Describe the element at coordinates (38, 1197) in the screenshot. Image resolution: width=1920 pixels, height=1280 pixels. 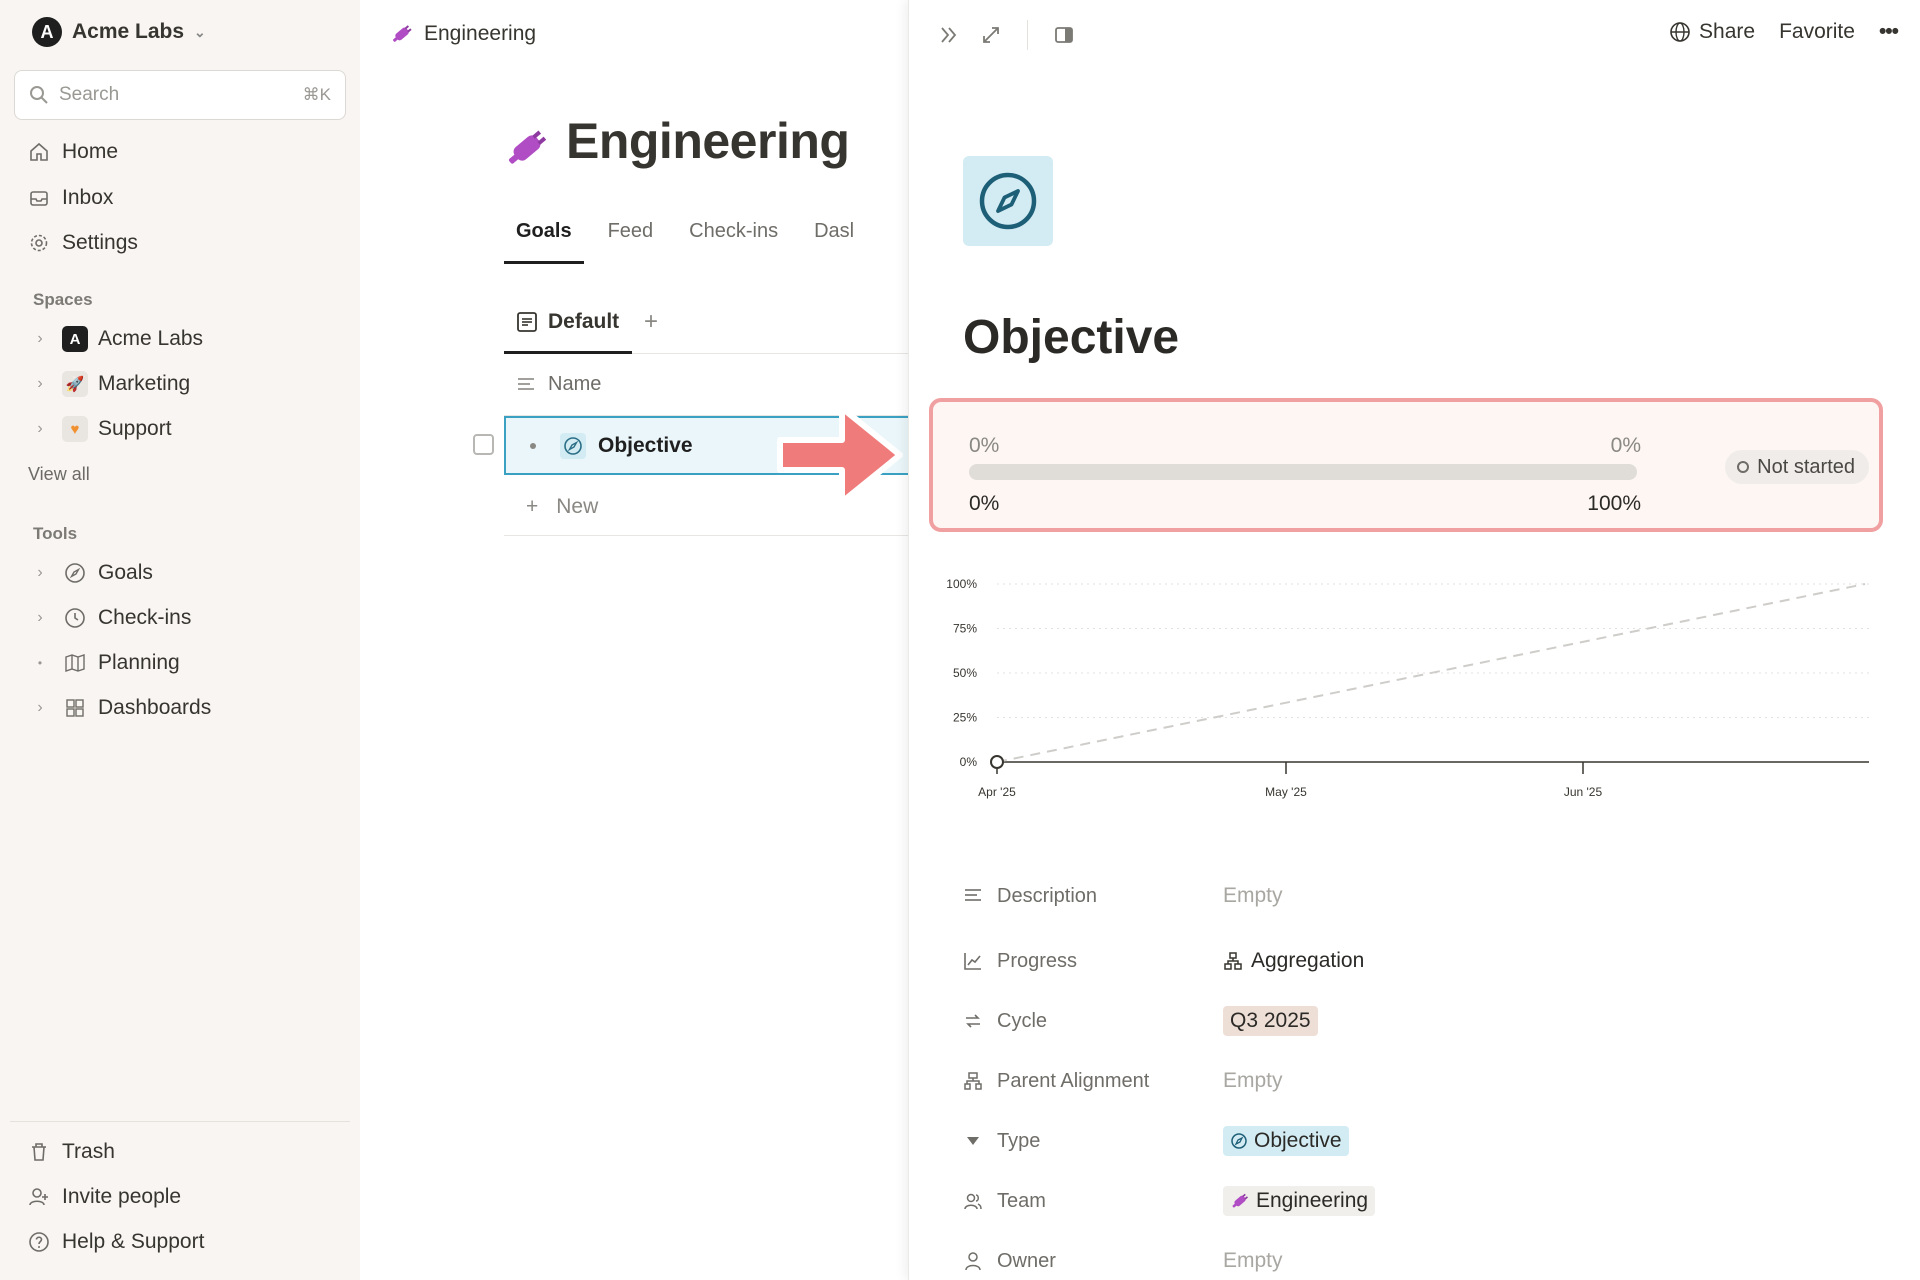
I see `invite-icon` at that location.